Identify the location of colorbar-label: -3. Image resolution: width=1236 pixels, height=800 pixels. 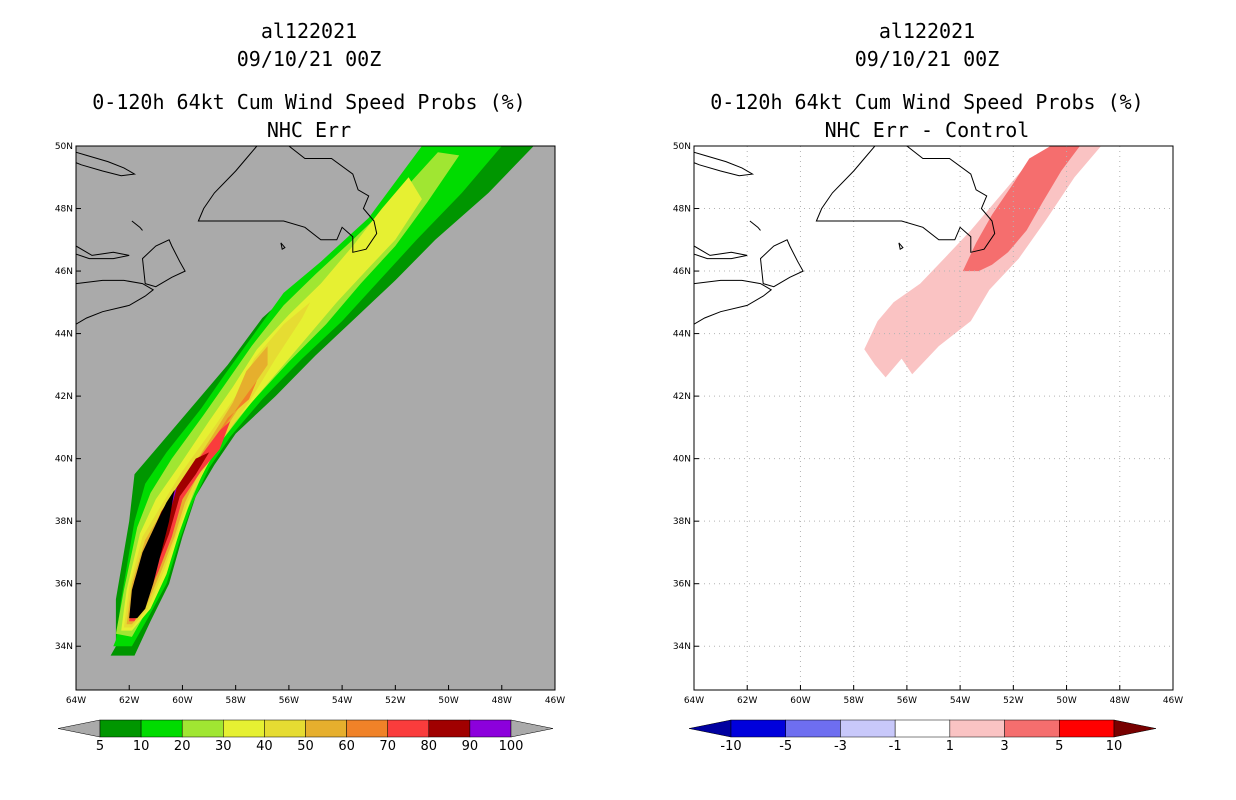
(840, 746).